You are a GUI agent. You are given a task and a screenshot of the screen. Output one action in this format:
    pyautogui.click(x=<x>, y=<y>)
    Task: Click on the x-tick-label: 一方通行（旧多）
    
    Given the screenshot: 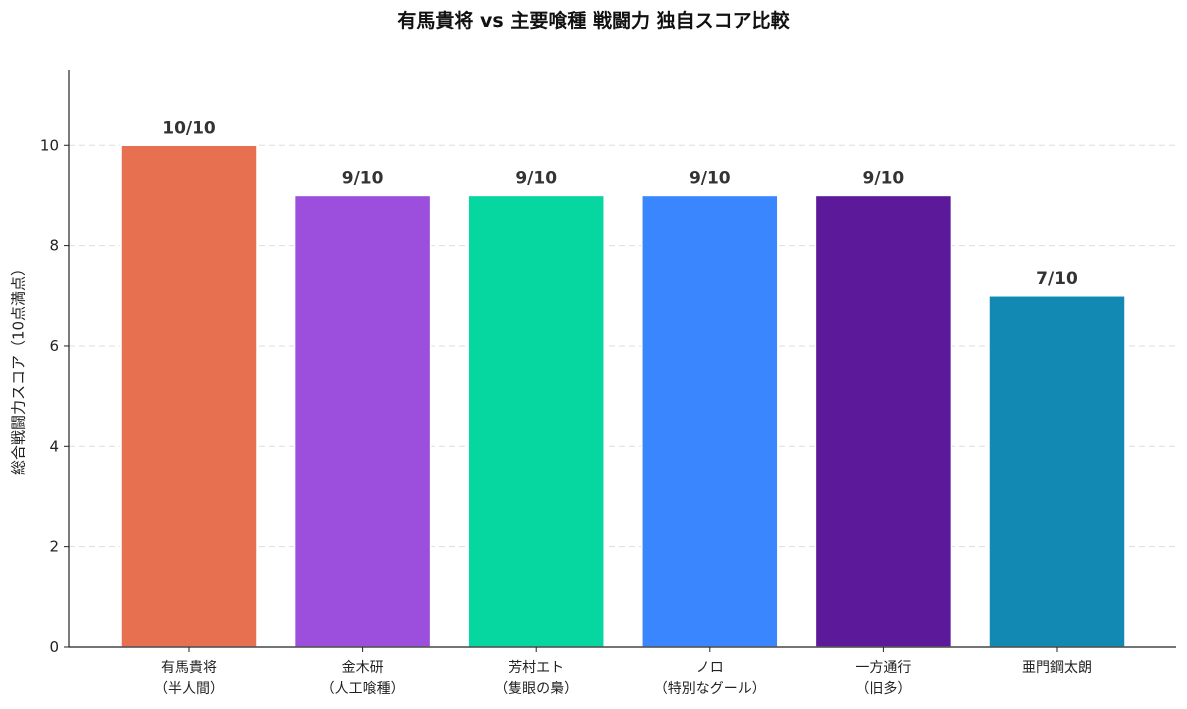 What is the action you would take?
    pyautogui.click(x=883, y=678)
    